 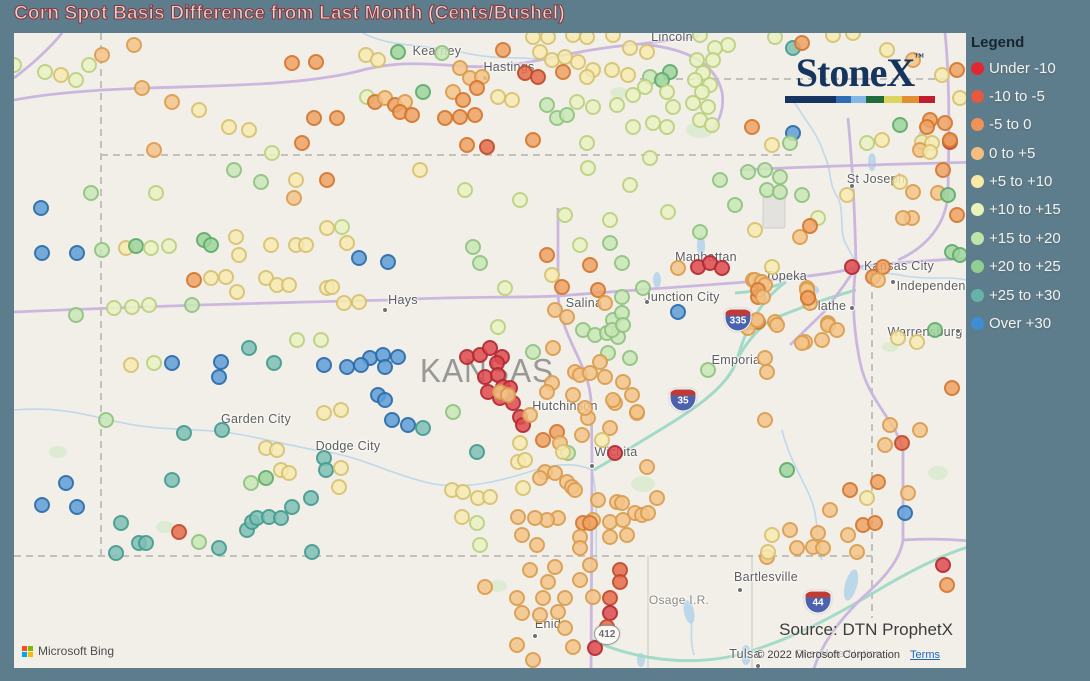 I want to click on legend-item-lg: +15 to +20, so click(x=1030, y=238).